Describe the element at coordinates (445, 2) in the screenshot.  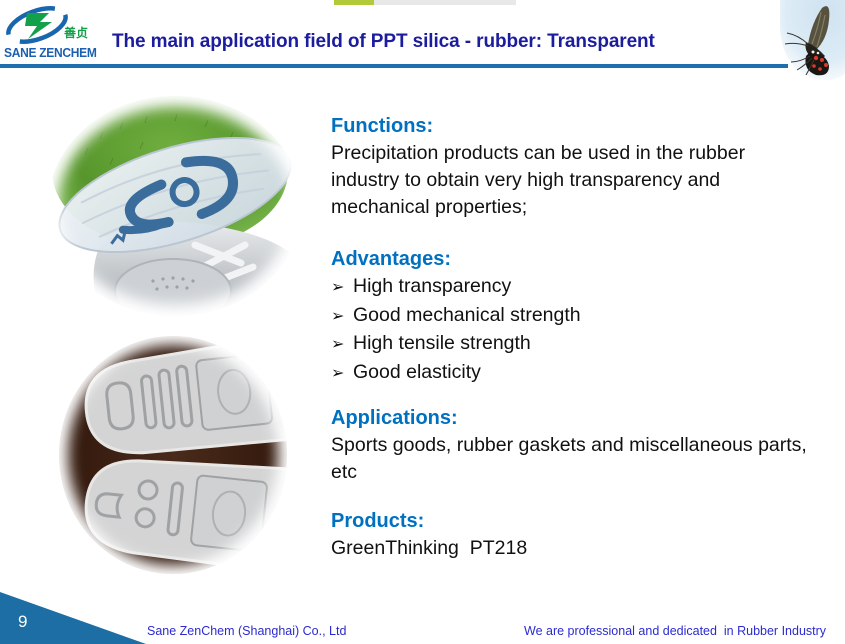
I see `top-accent-gray-bar` at that location.